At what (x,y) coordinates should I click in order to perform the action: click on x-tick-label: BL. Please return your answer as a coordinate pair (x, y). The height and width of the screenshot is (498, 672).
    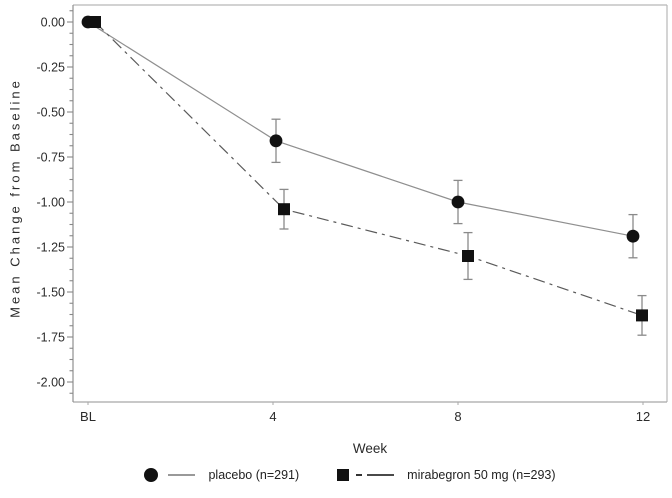
    Looking at the image, I should click on (88, 416).